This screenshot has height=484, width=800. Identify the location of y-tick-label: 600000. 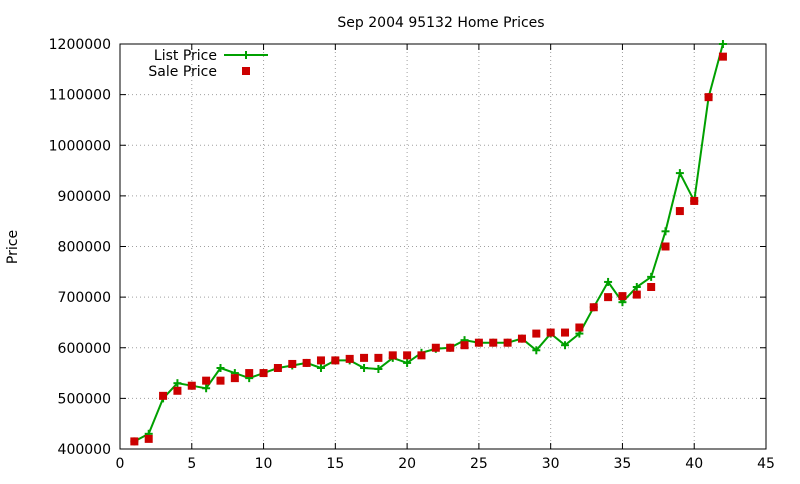
(84, 349).